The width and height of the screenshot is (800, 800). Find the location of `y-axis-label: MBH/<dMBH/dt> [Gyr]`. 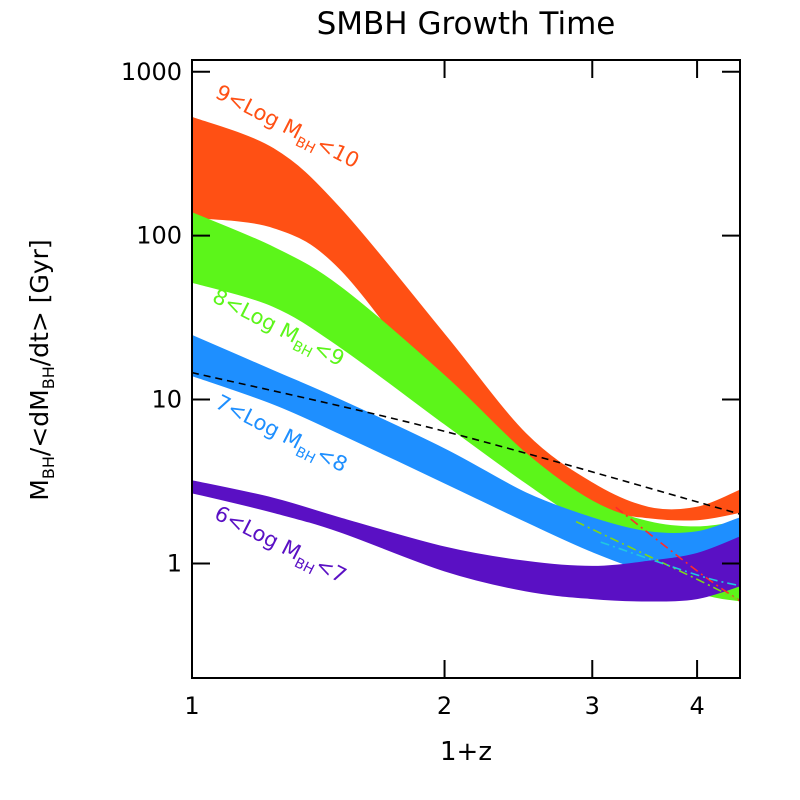

y-axis-label: MBH/<dMBH/dt> [Gyr] is located at coordinates (41, 369).